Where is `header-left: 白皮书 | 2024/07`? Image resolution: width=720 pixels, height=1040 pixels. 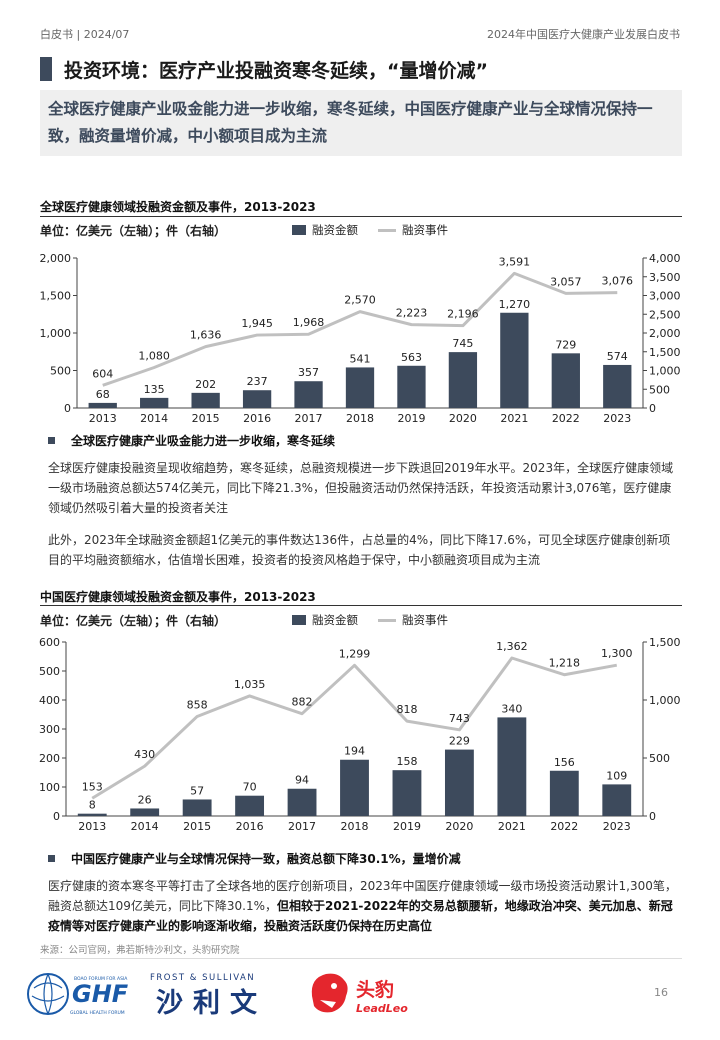 header-left: 白皮书 | 2024/07 is located at coordinates (85, 34).